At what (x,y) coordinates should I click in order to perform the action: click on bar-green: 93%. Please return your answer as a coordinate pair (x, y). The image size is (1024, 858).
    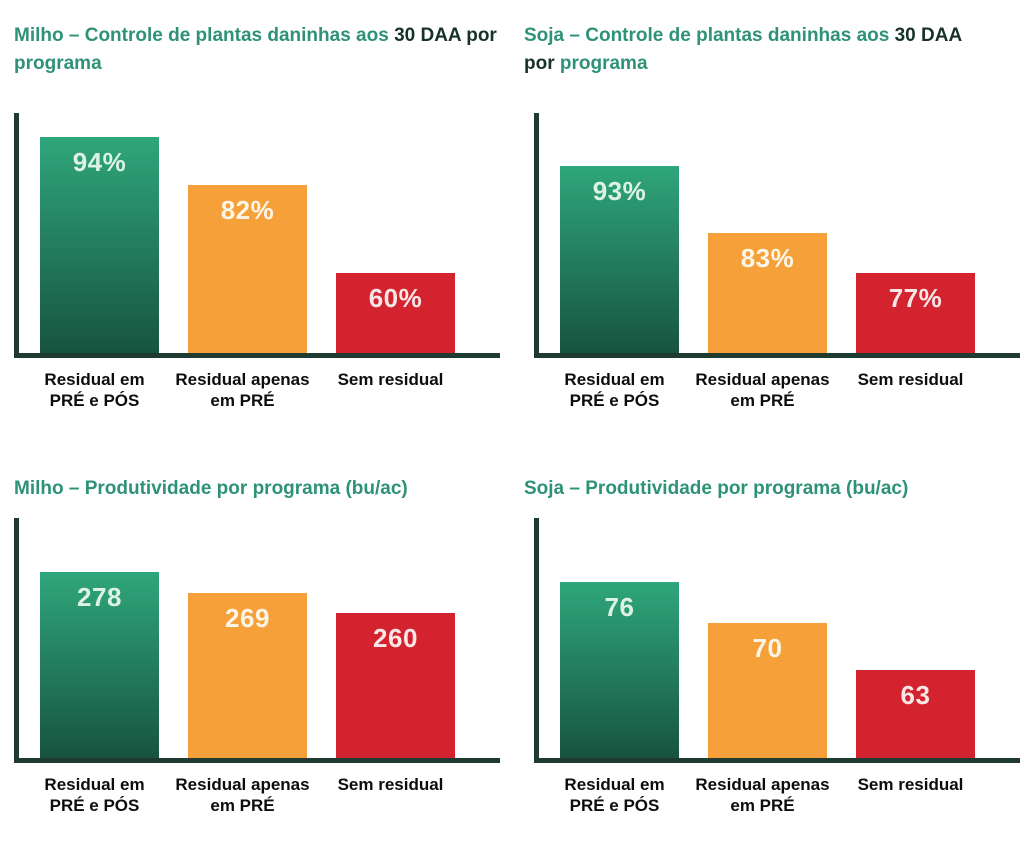
    Looking at the image, I should click on (619, 259).